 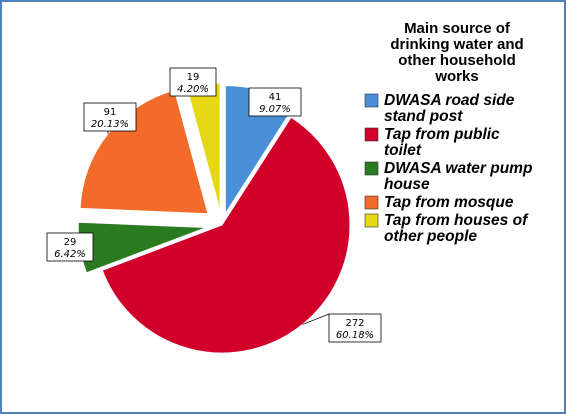 I want to click on legend-item-3: DWASA water pump house, so click(x=448, y=176).